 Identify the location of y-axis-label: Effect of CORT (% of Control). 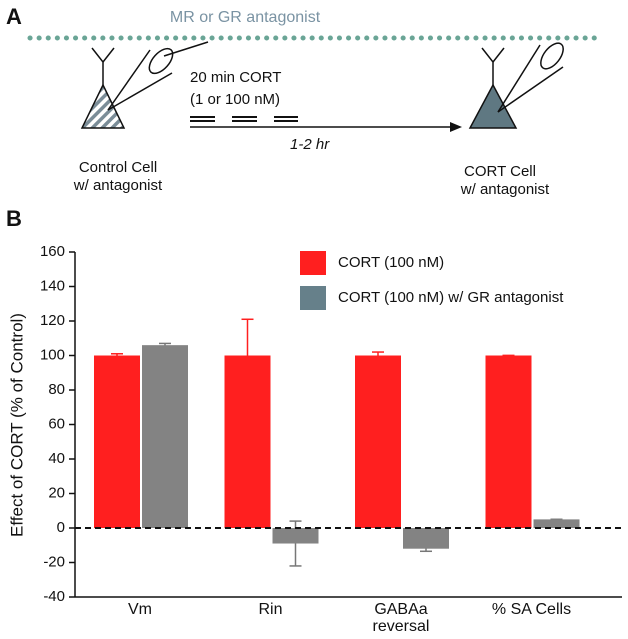
(16, 425).